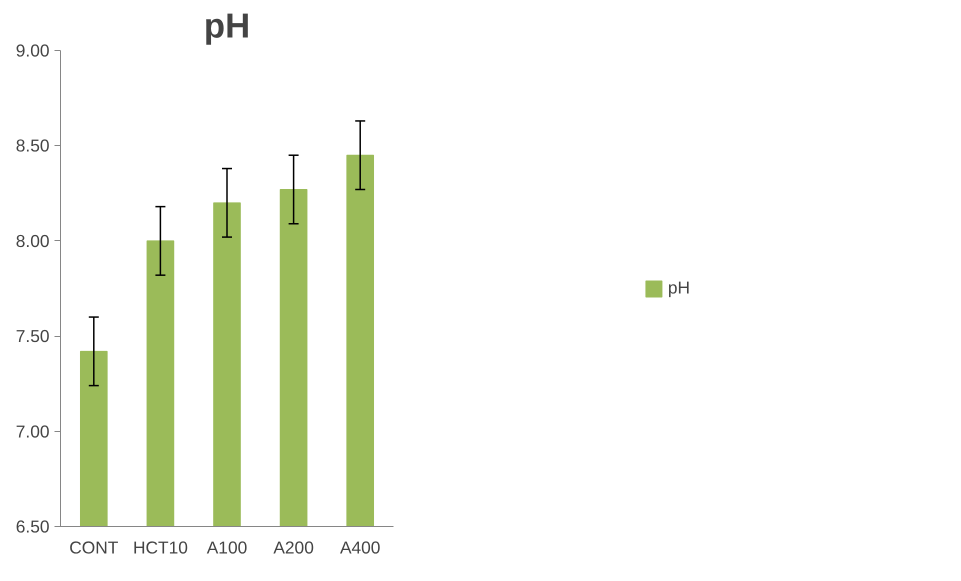 Image resolution: width=961 pixels, height=581 pixels. What do you see at coordinates (33, 431) in the screenshot?
I see `y-tick-label: 7.00` at bounding box center [33, 431].